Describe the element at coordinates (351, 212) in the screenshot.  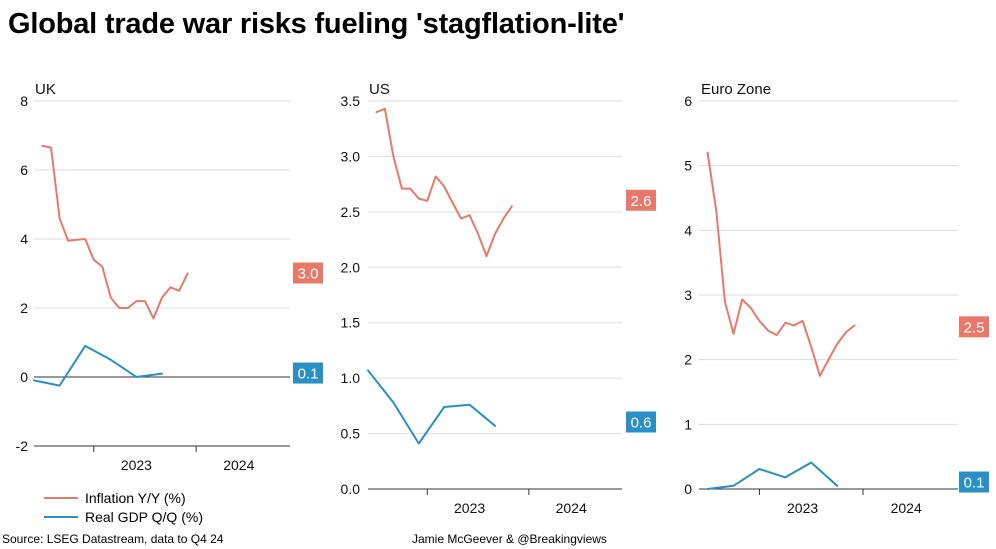
I see `y-tick-label: 2.5` at that location.